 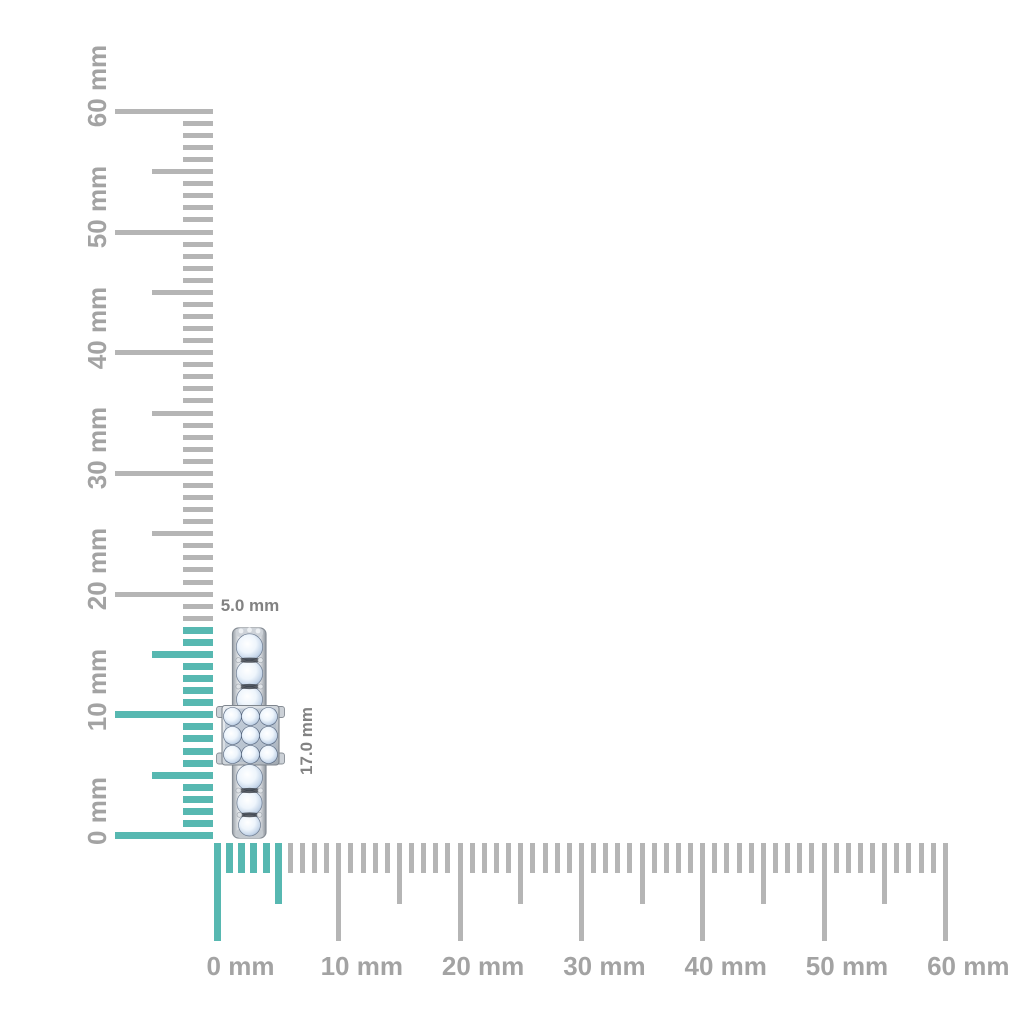 I want to click on horizontal-ruler-tick-44mm, so click(x=751, y=858).